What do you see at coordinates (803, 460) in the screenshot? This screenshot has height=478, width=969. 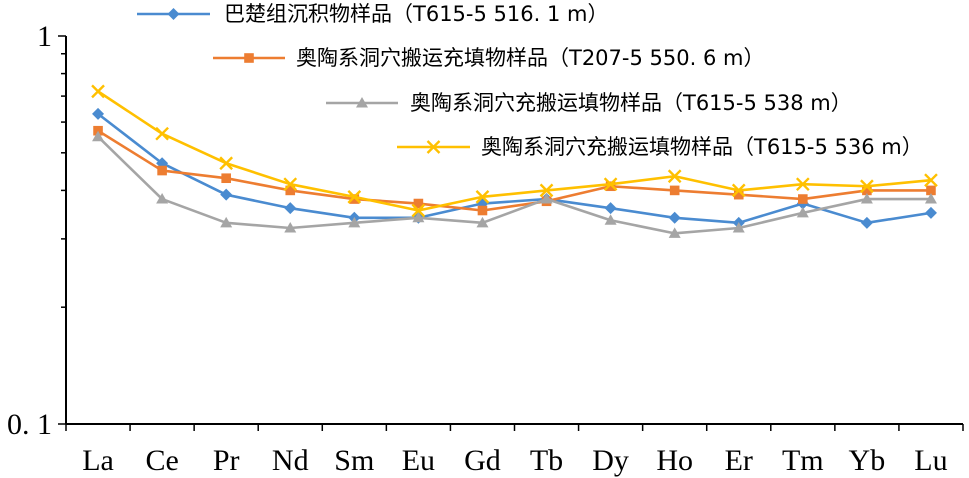 I see `x-tick-label: Tm` at bounding box center [803, 460].